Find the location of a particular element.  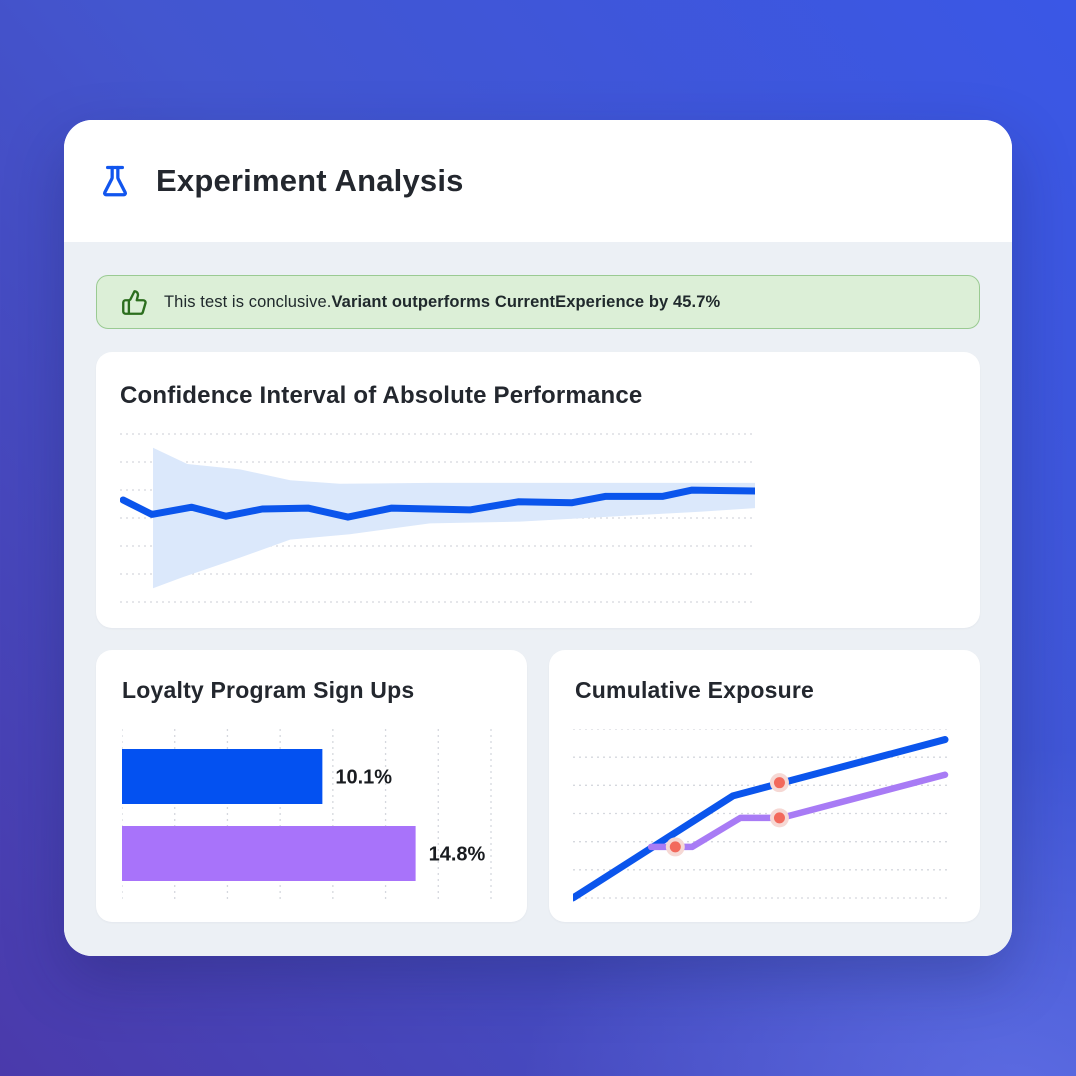

estimate-line is located at coordinates (437, 503).